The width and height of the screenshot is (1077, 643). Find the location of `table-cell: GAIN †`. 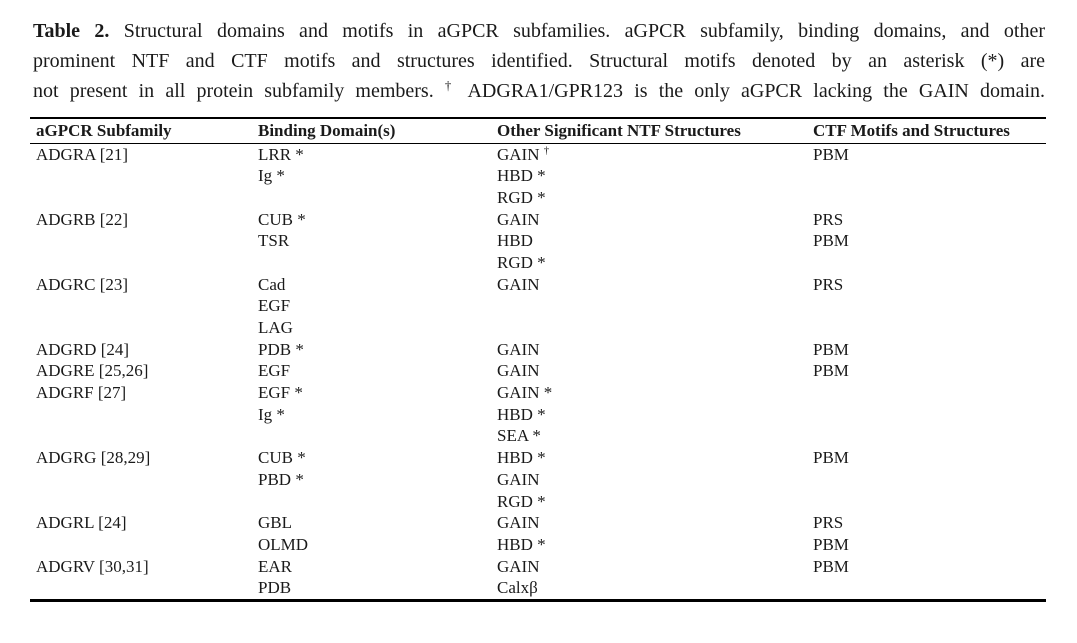

table-cell: GAIN † is located at coordinates (523, 153).